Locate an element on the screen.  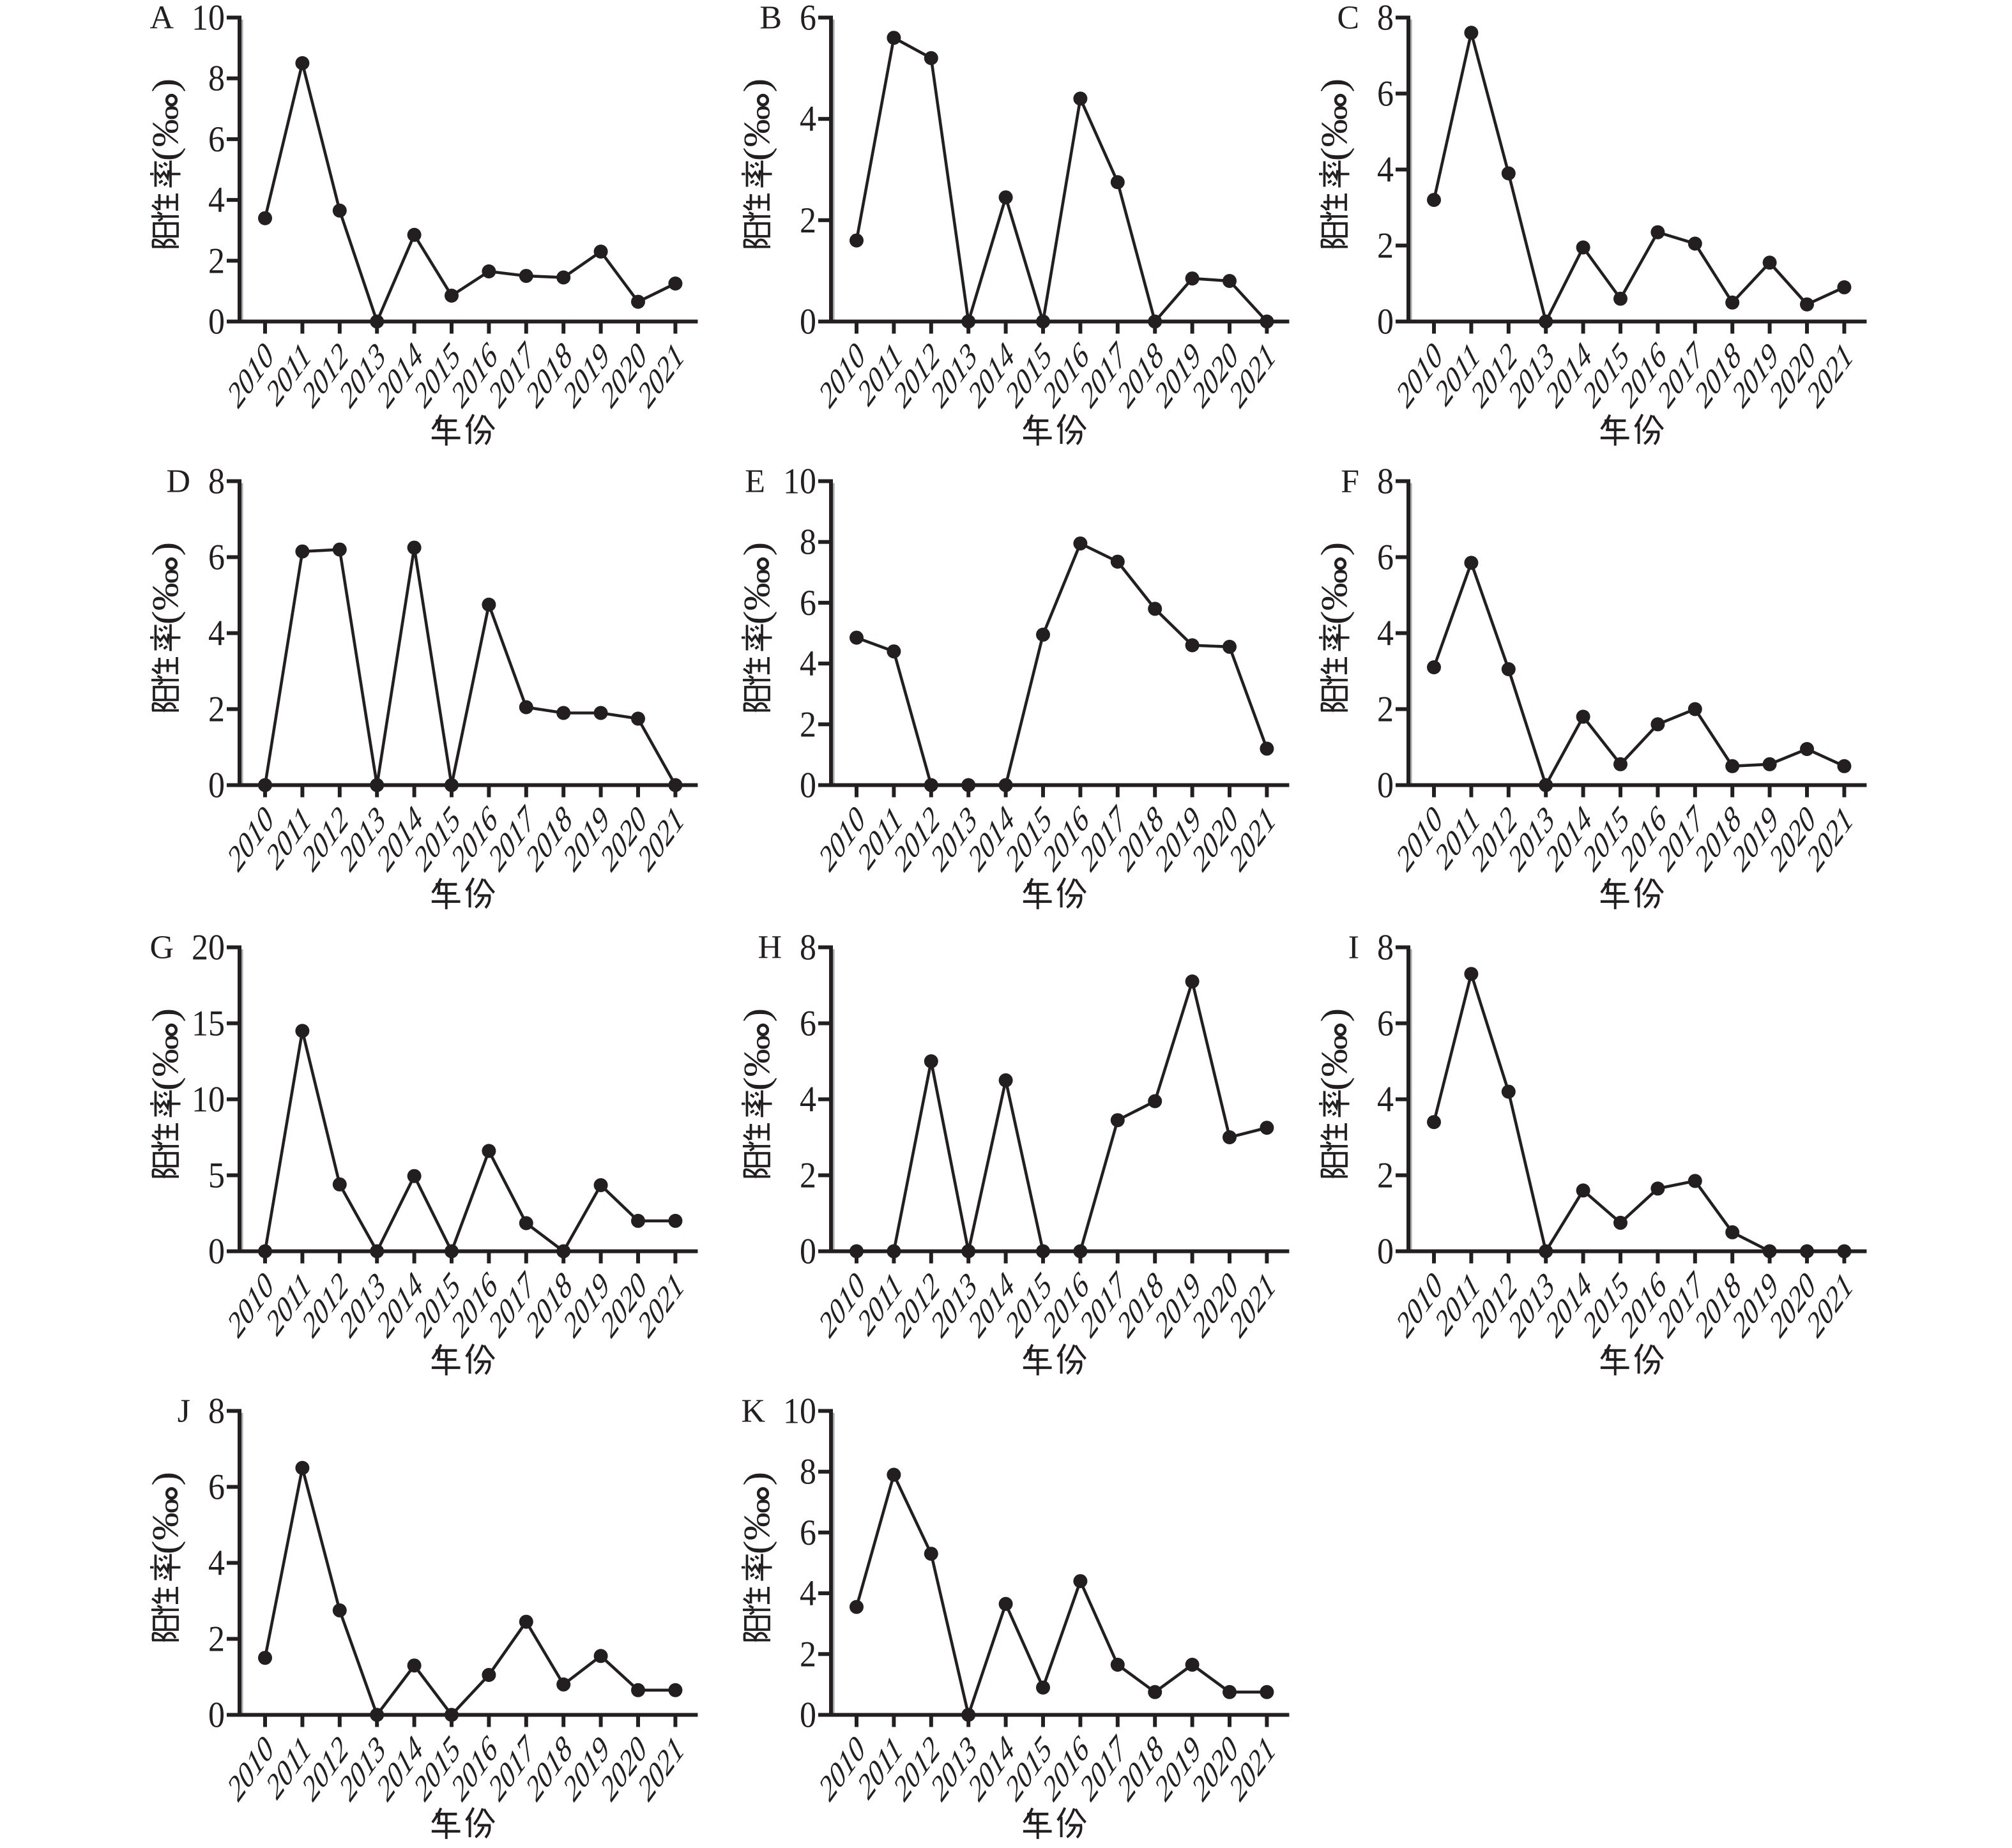
svg-text: D is located at coordinates (178, 482).